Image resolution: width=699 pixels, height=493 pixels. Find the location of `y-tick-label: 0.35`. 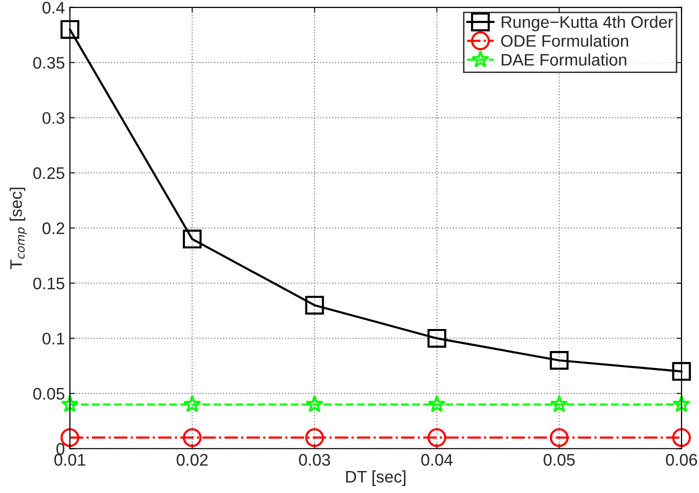

y-tick-label: 0.35 is located at coordinates (48, 62).